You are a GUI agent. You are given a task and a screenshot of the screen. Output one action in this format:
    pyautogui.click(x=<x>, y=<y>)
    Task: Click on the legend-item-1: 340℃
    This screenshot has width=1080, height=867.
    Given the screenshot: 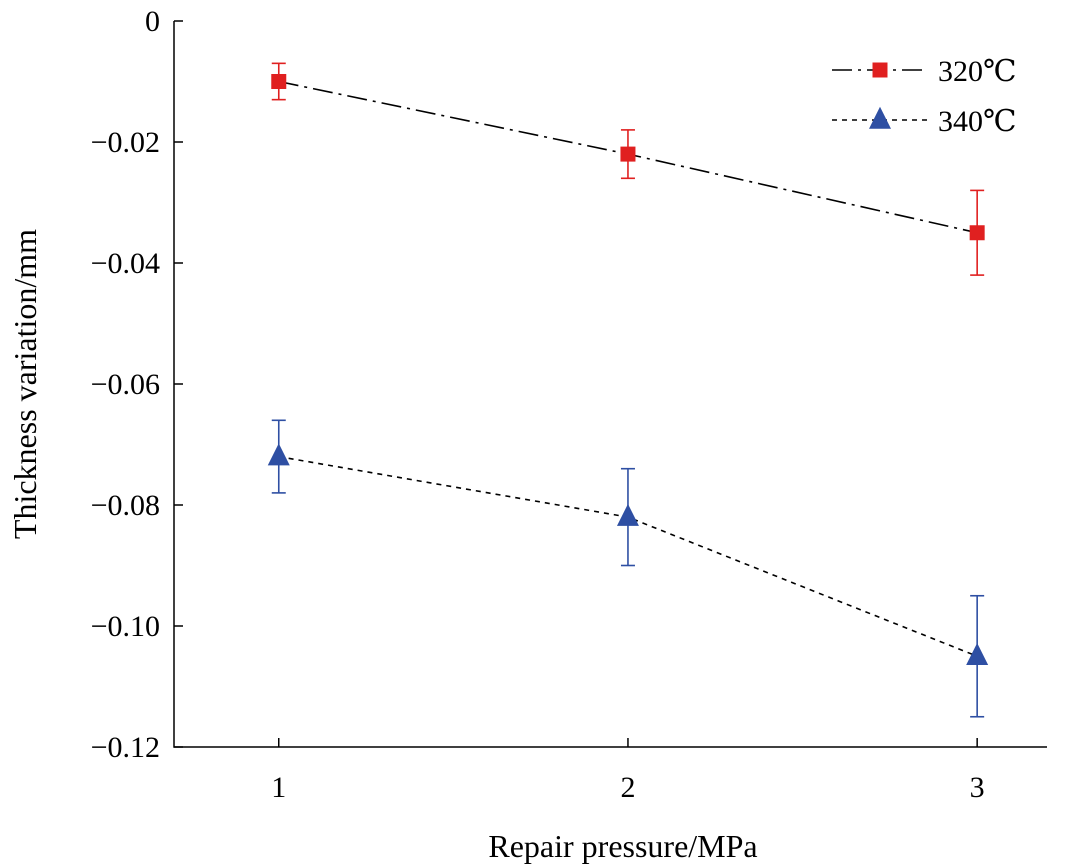 What is the action you would take?
    pyautogui.click(x=924, y=121)
    